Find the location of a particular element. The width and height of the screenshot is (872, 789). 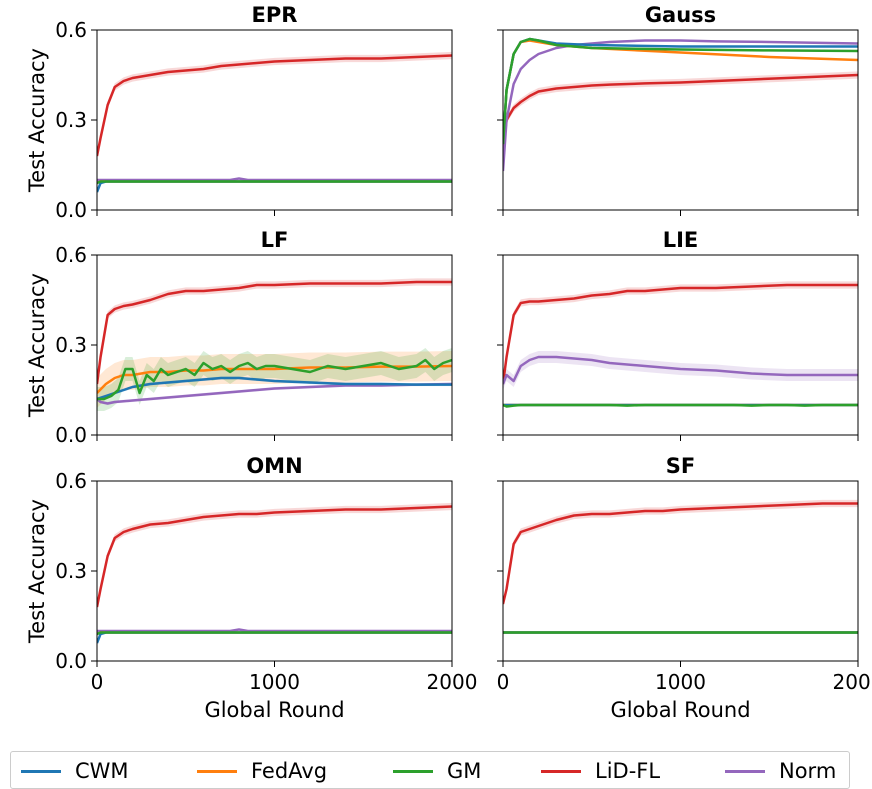

band-lf-cwm is located at coordinates (274, 388).